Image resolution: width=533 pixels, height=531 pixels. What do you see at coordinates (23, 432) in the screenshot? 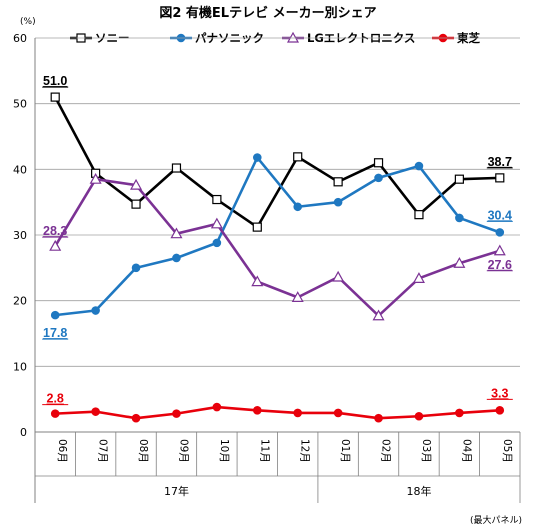
I see `y-tick-label-0: 0` at bounding box center [23, 432].